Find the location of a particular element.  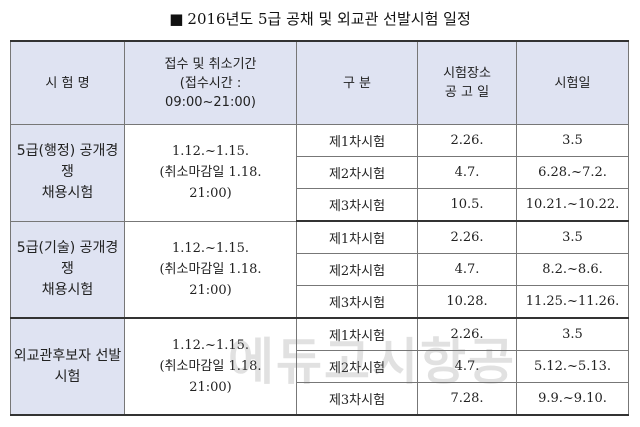

header-category: 구 분 is located at coordinates (357, 82).